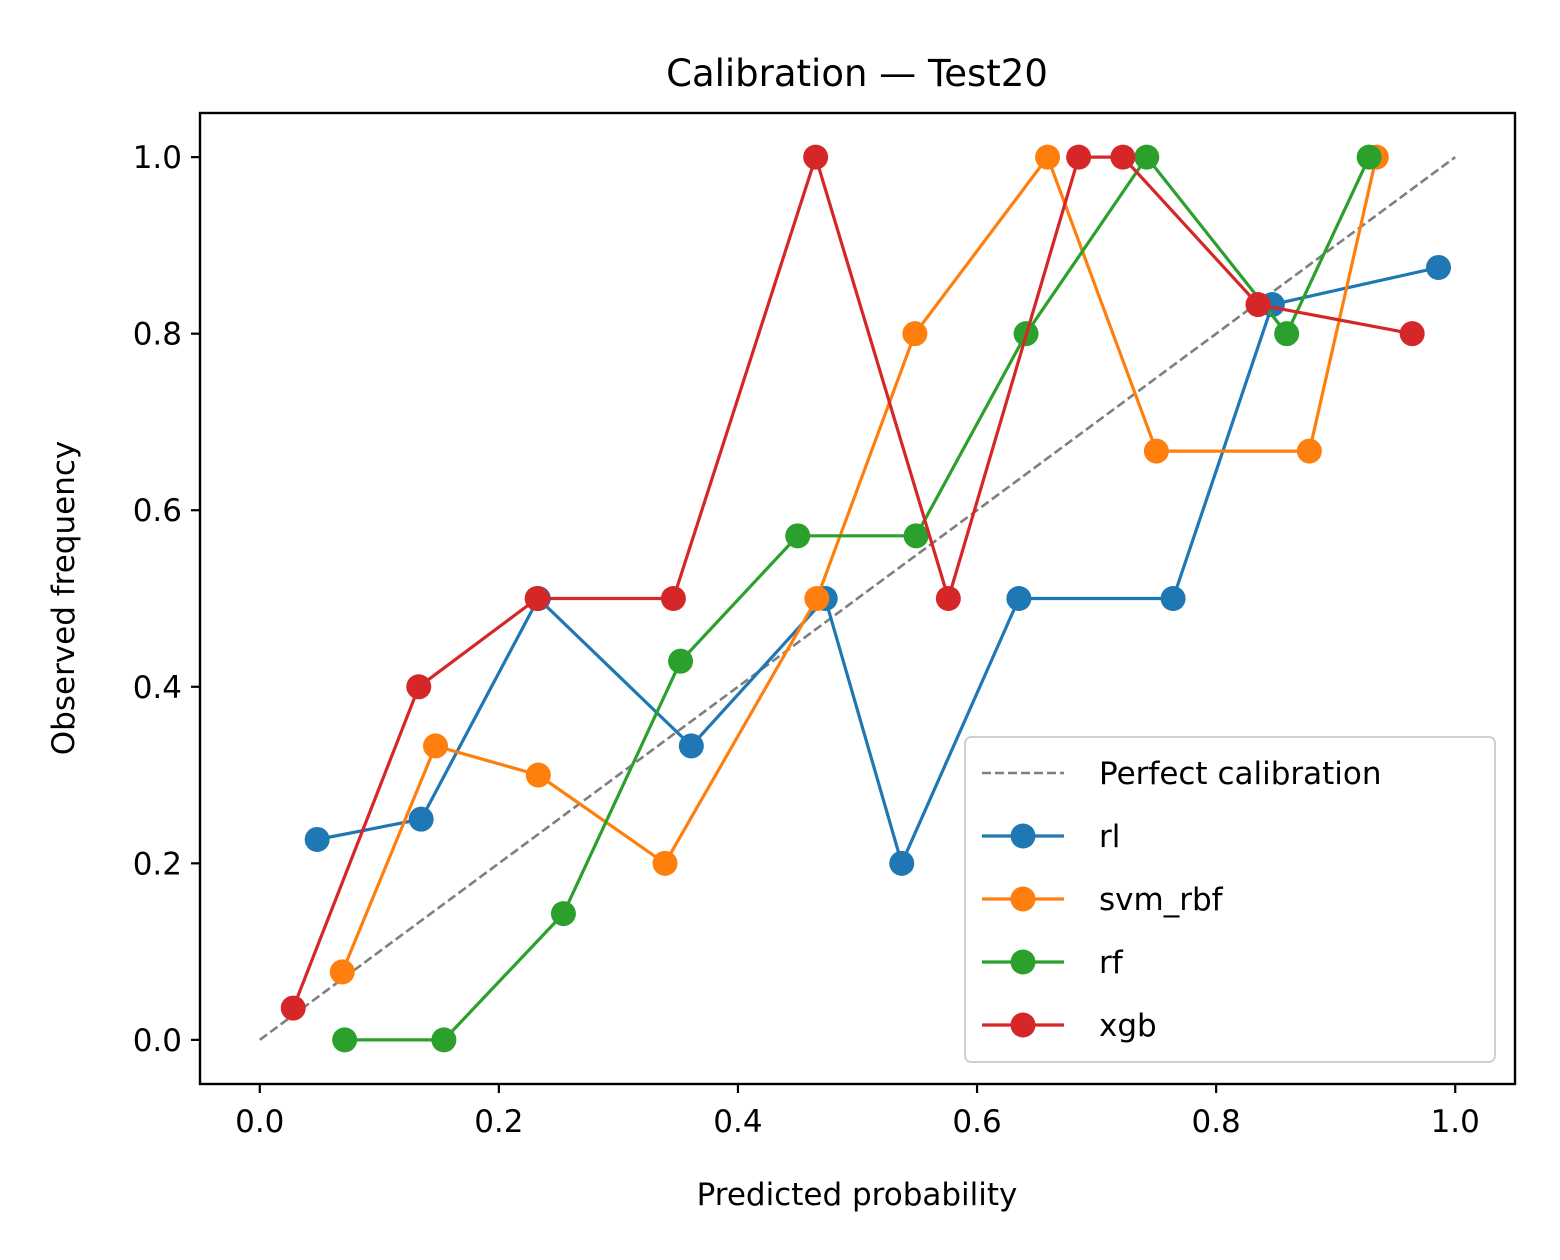  Describe the element at coordinates (1023, 836) in the screenshot. I see `legend-marker-rl` at that location.